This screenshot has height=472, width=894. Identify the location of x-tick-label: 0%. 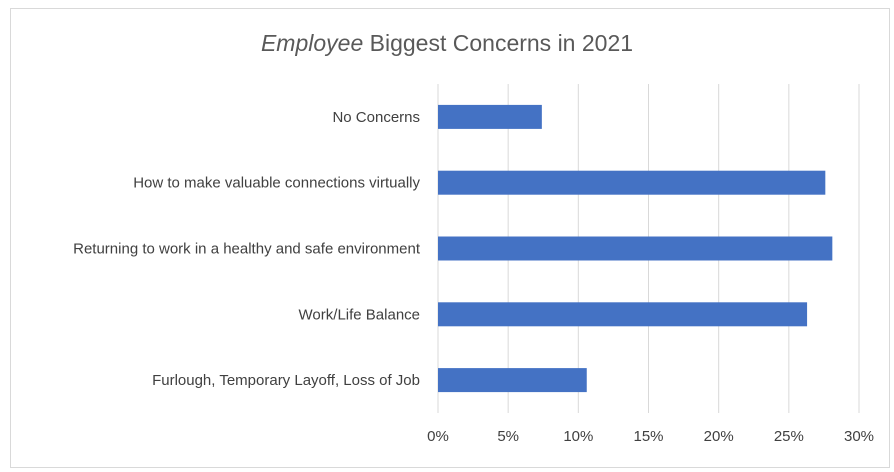
(438, 436).